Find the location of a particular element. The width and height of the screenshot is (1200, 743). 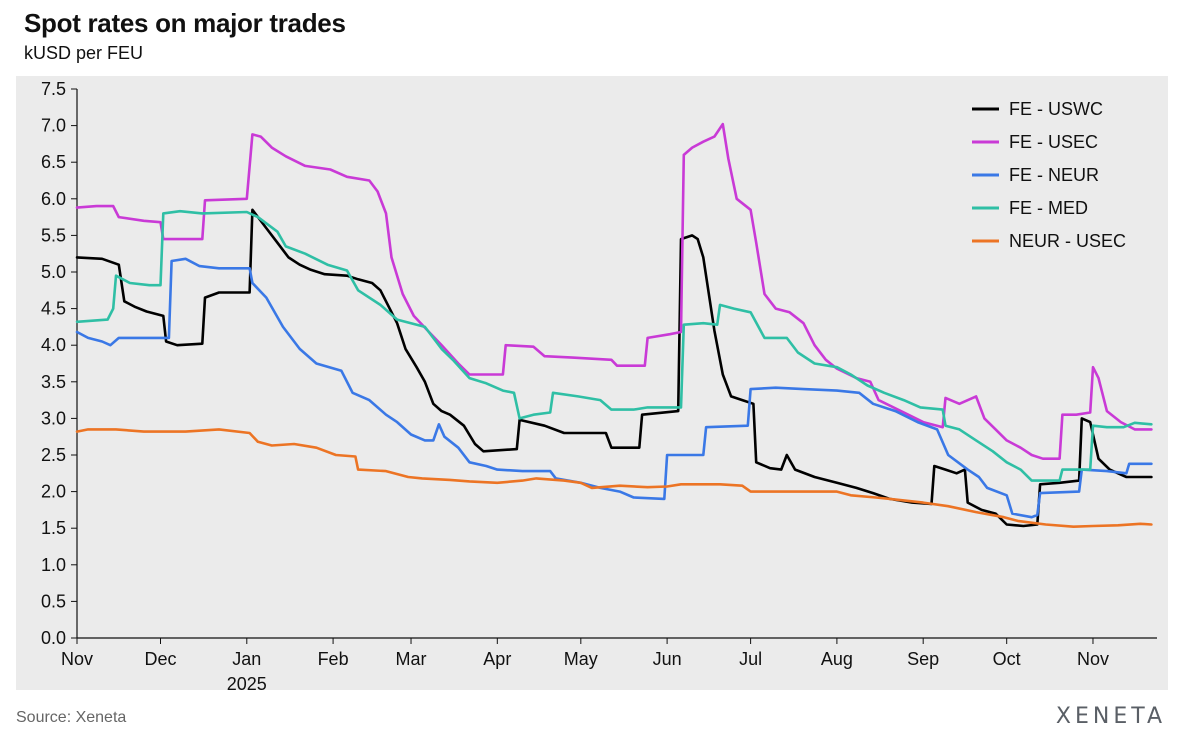

y-tick-label: 3.5 is located at coordinates (53, 382).